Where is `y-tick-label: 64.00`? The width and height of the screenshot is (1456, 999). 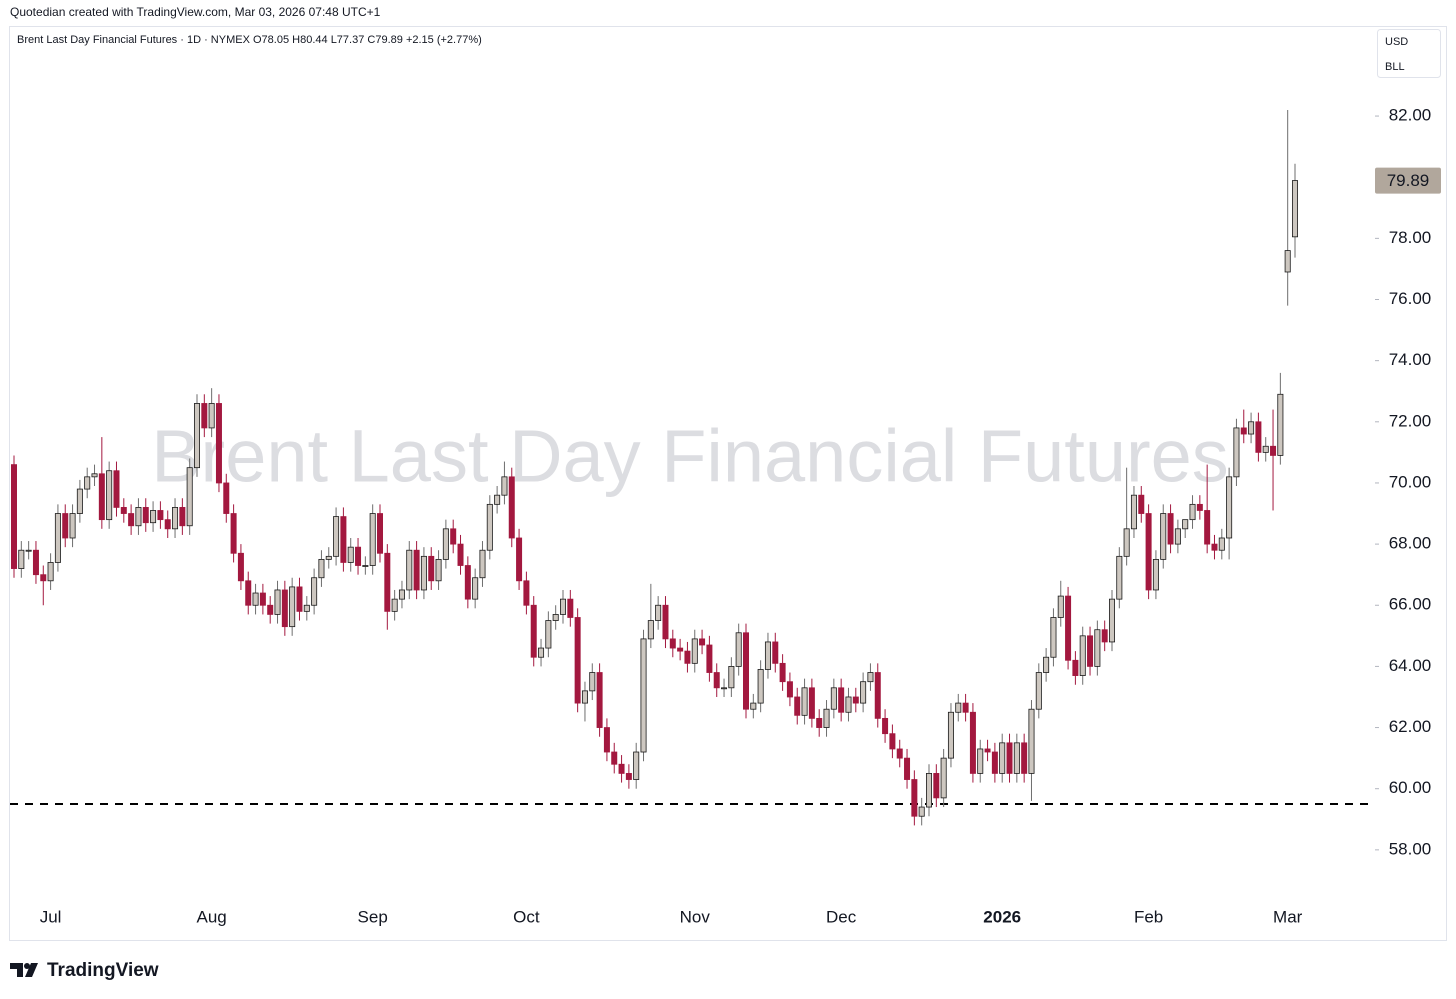
y-tick-label: 64.00 is located at coordinates (1410, 665).